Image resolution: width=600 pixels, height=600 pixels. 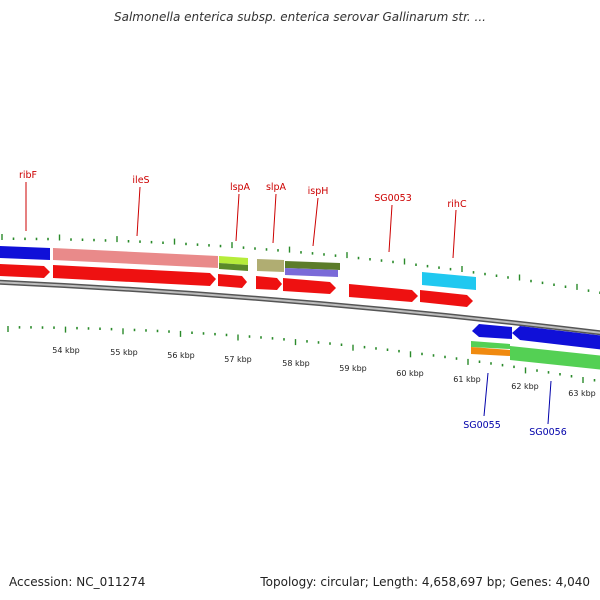 What do you see at coordinates (240, 187) in the screenshot?
I see `gene-label-lspA: lspA` at bounding box center [240, 187].